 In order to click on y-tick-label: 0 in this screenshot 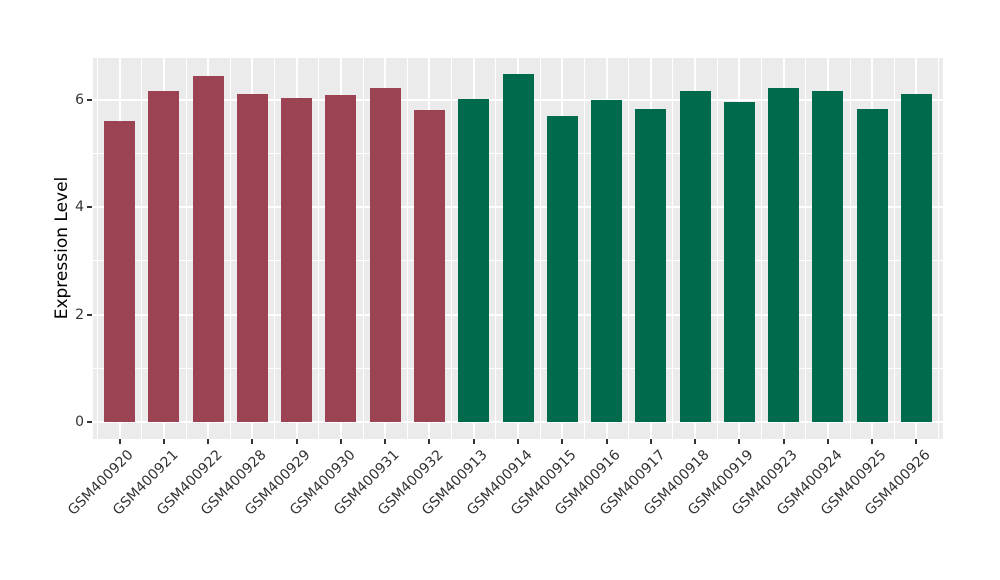, I will do `click(79, 422)`.